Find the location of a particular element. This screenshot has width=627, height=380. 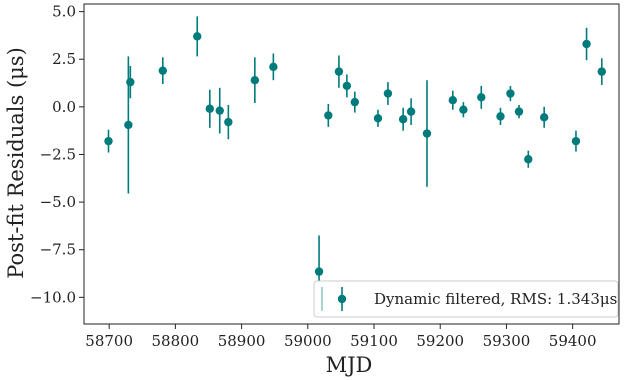

legend-entry-label: Dynamic filtered, RMS: 1.343μs is located at coordinates (495, 299).